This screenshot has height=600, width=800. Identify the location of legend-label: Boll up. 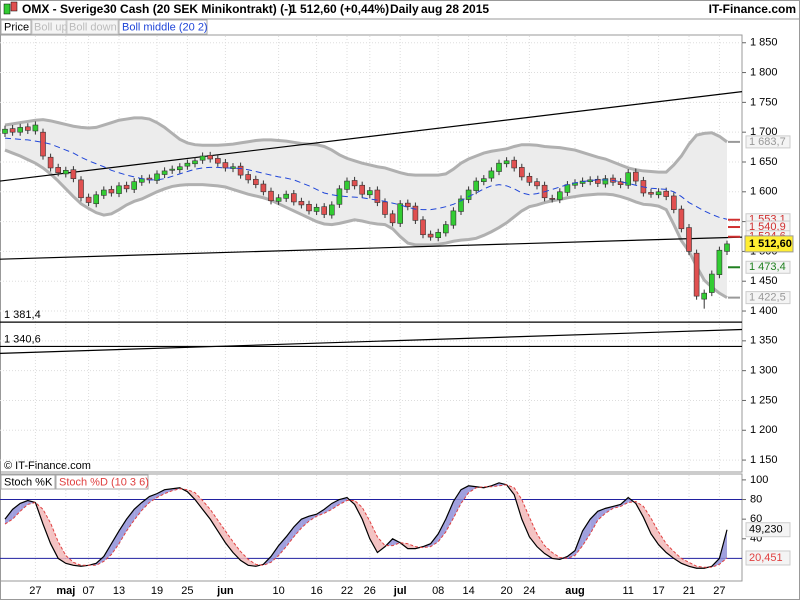
(51, 27).